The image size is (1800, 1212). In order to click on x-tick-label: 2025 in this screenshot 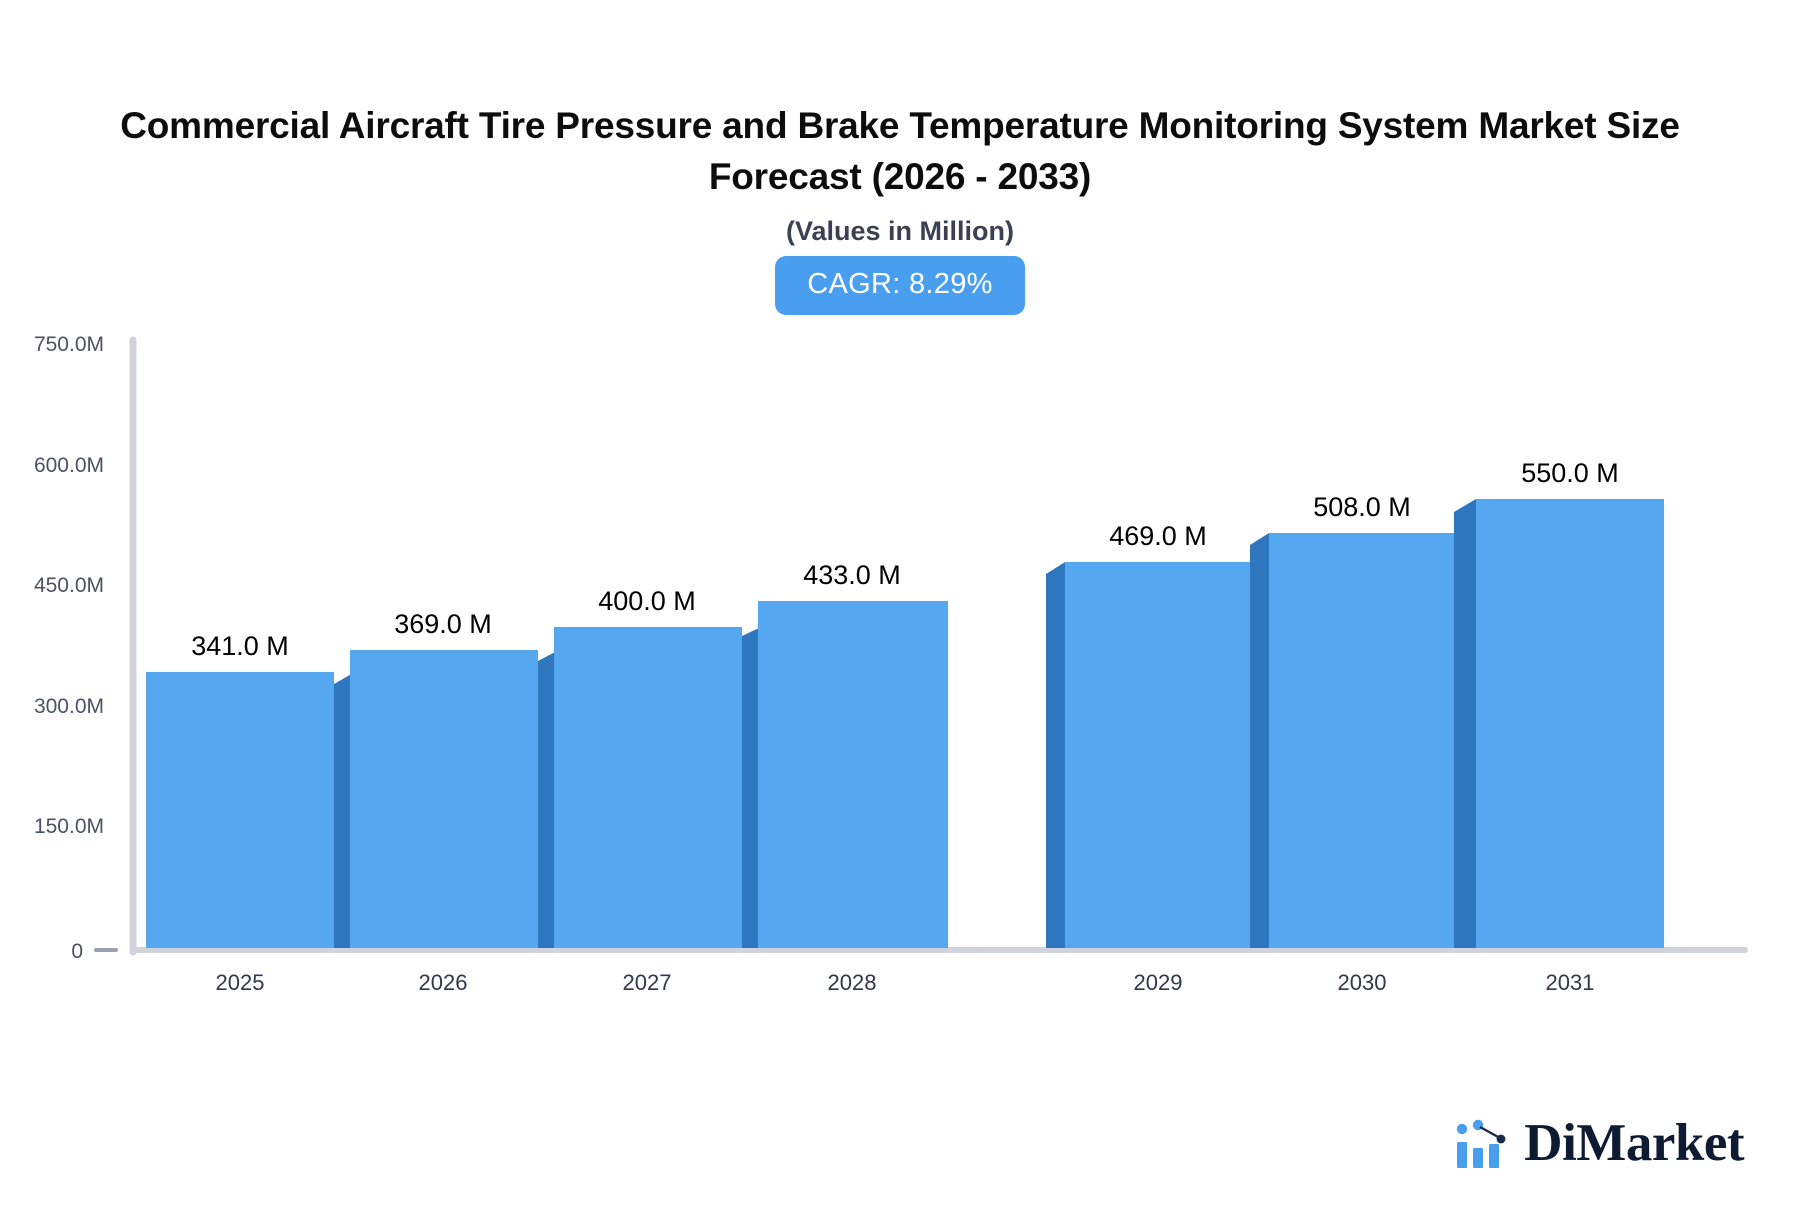, I will do `click(240, 982)`.